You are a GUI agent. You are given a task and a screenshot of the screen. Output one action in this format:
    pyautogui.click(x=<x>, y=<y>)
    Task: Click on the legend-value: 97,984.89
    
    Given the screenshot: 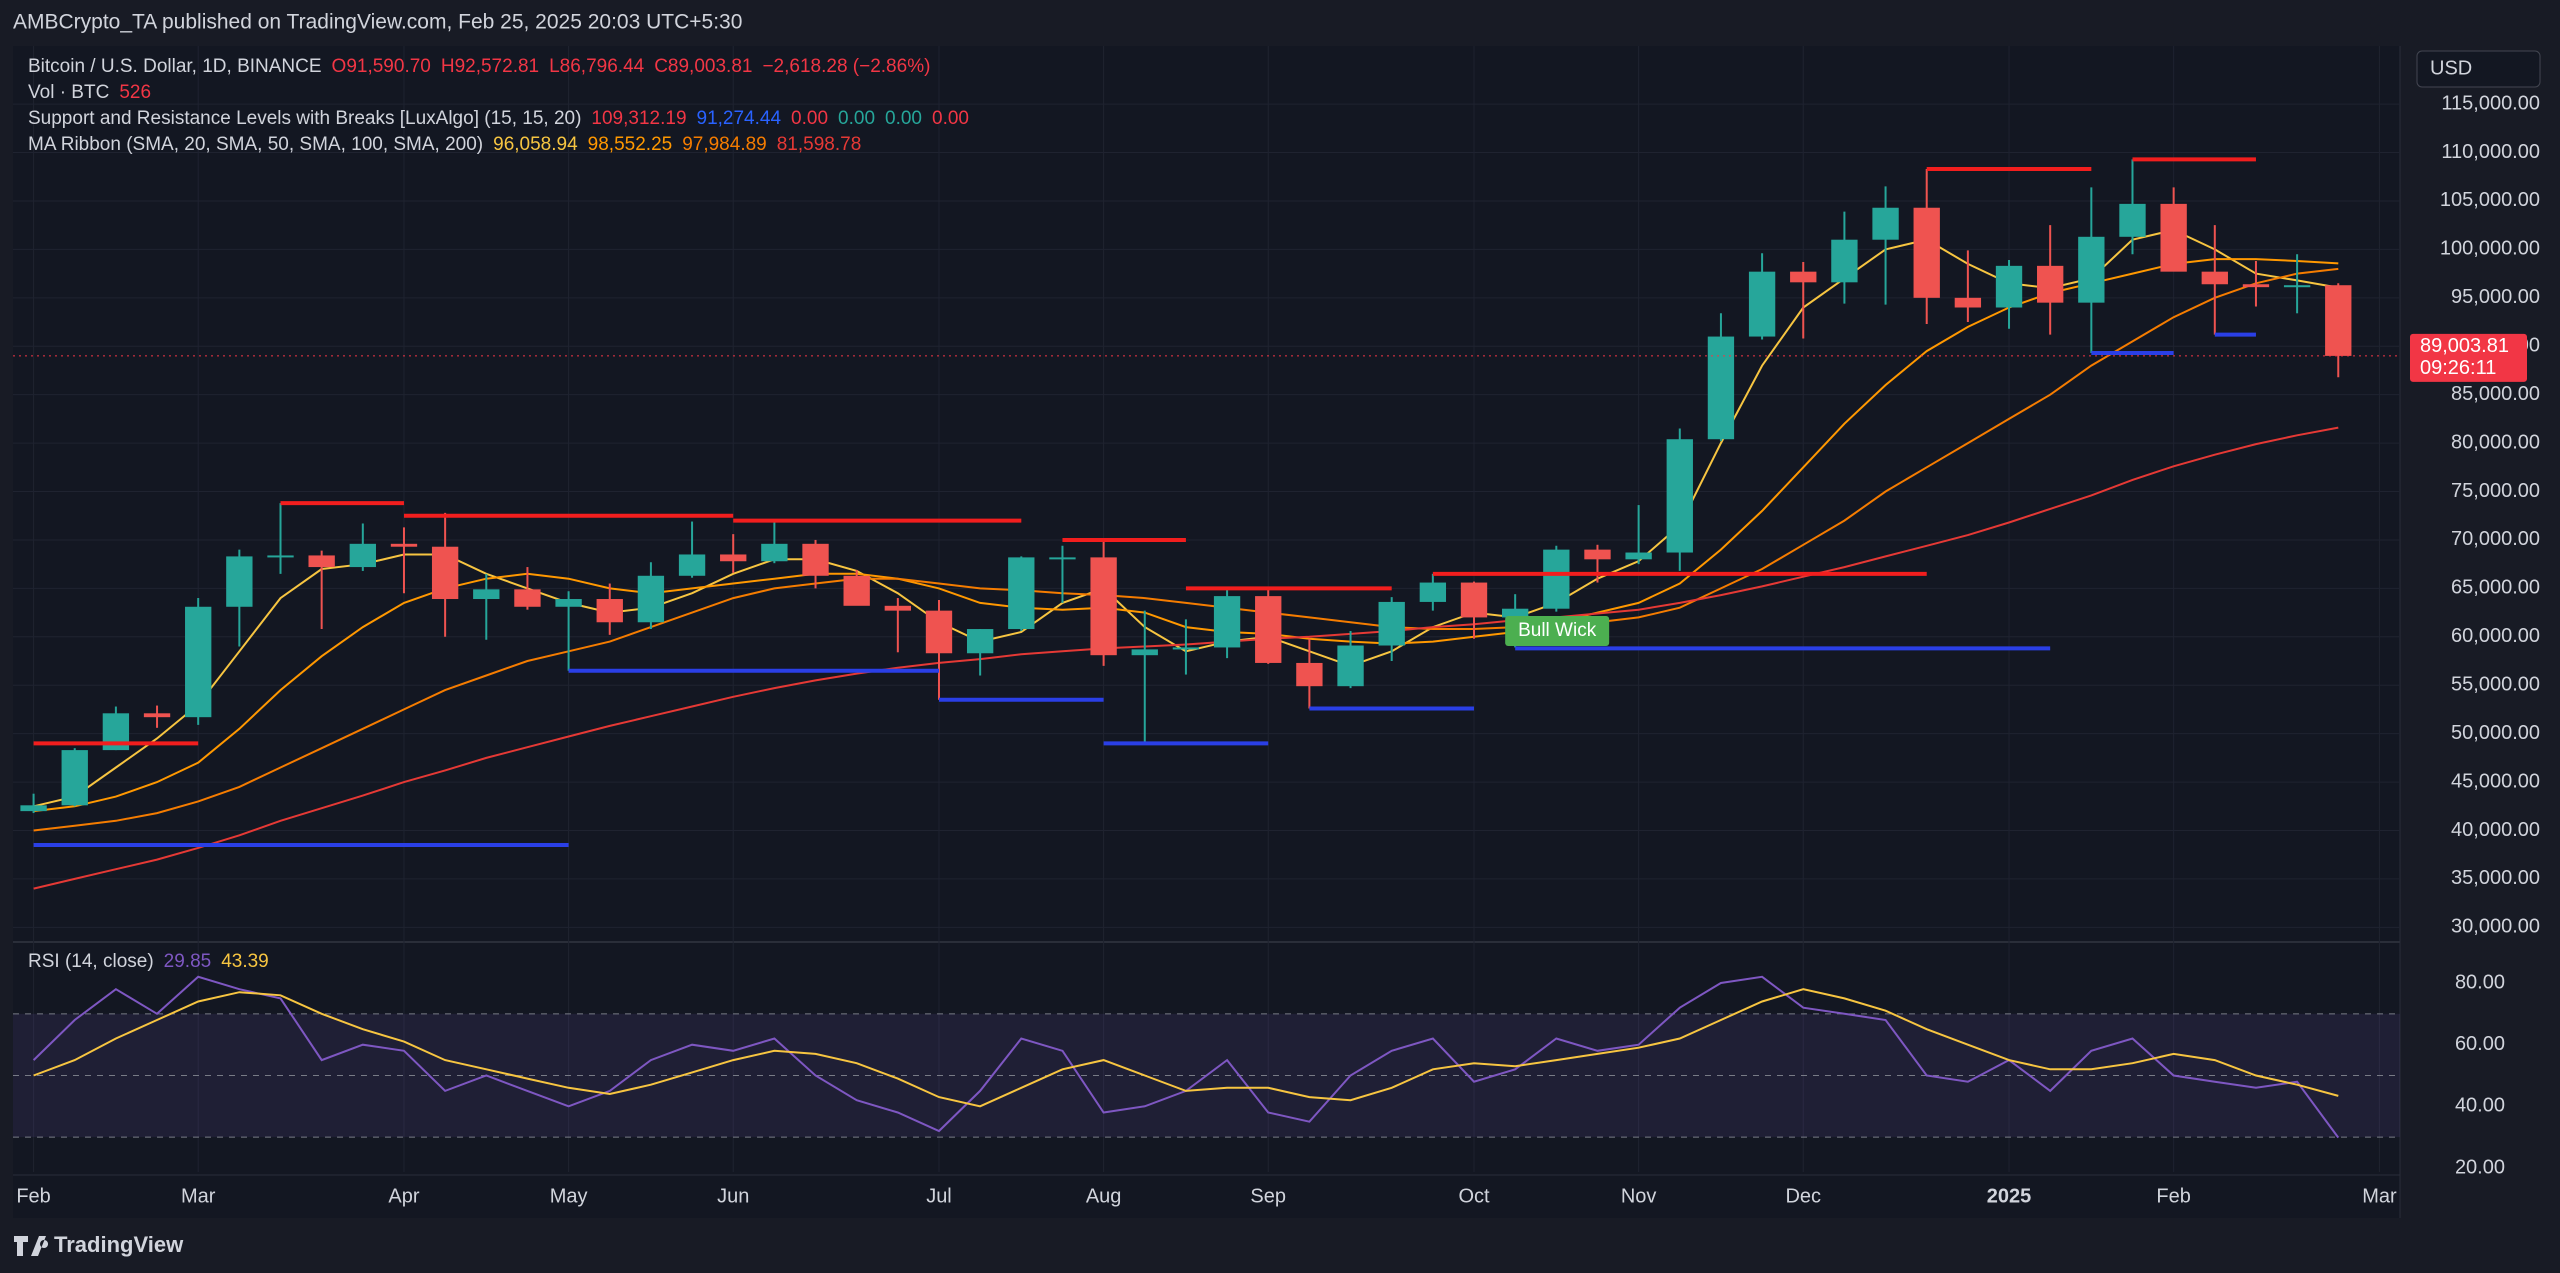 What is the action you would take?
    pyautogui.click(x=724, y=144)
    